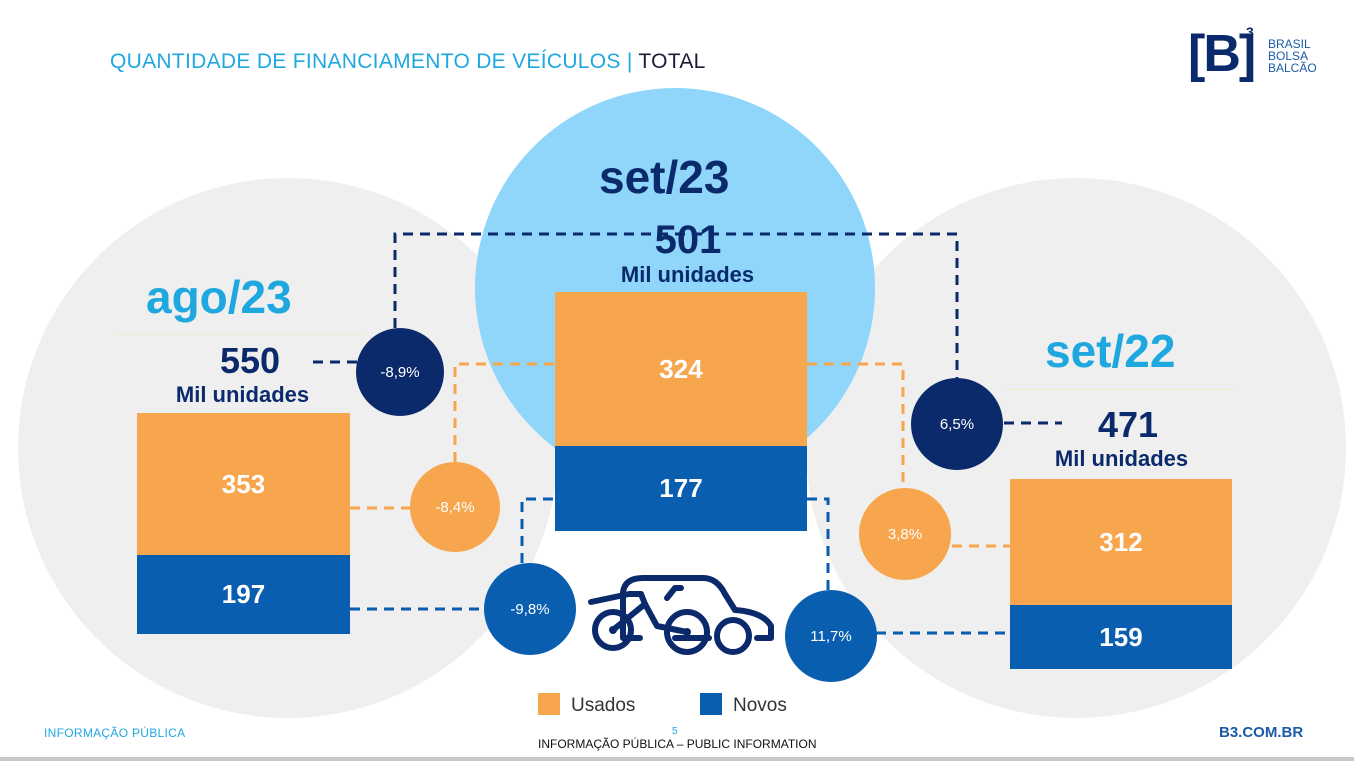 Image resolution: width=1354 pixels, height=761 pixels. What do you see at coordinates (1128, 424) in the screenshot?
I see `total-value-set22: 471` at bounding box center [1128, 424].